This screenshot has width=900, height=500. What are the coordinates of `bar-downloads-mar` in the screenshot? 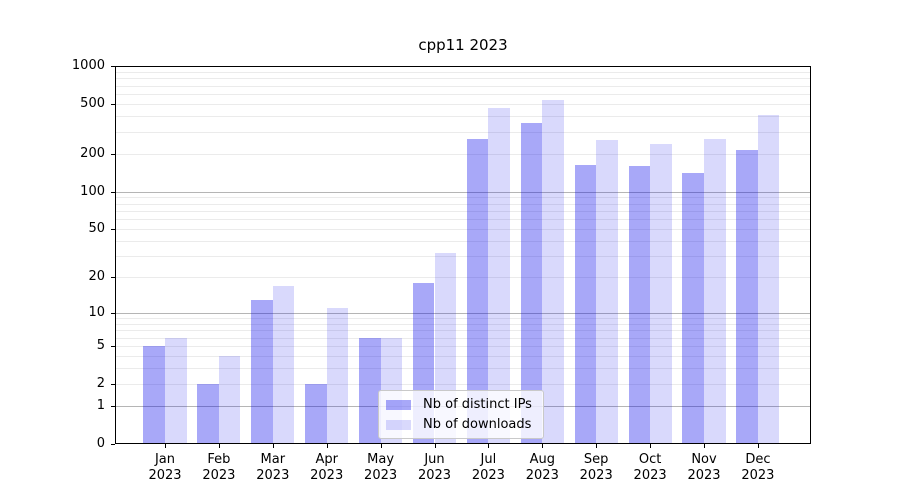 It's located at (283, 364).